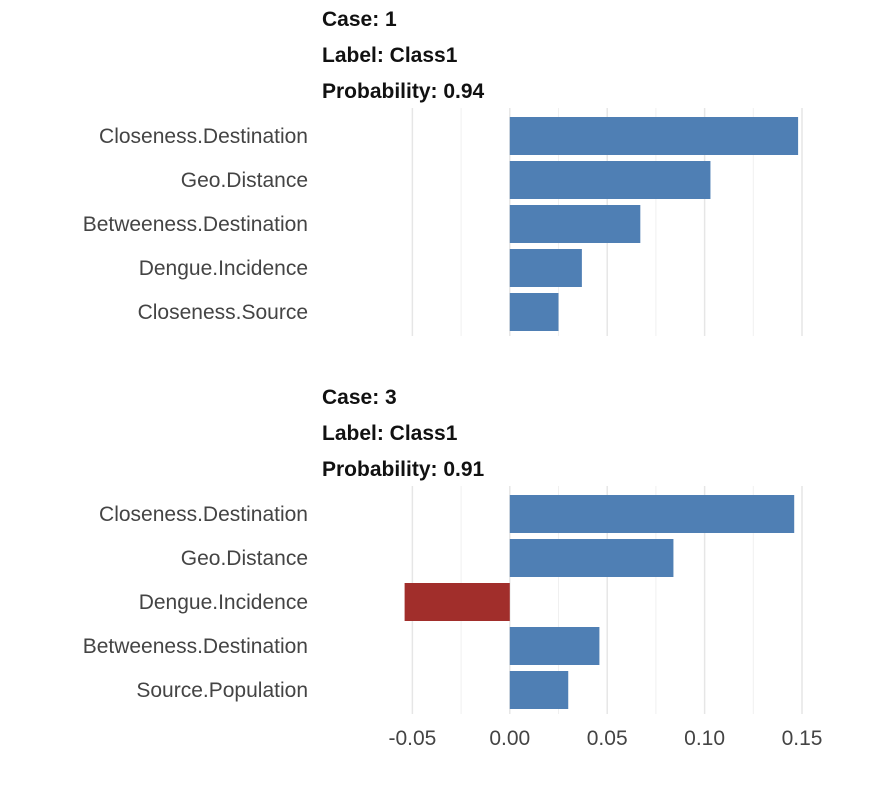 The image size is (892, 794). Describe the element at coordinates (704, 738) in the screenshot. I see `x-tick-label: 0.10` at that location.